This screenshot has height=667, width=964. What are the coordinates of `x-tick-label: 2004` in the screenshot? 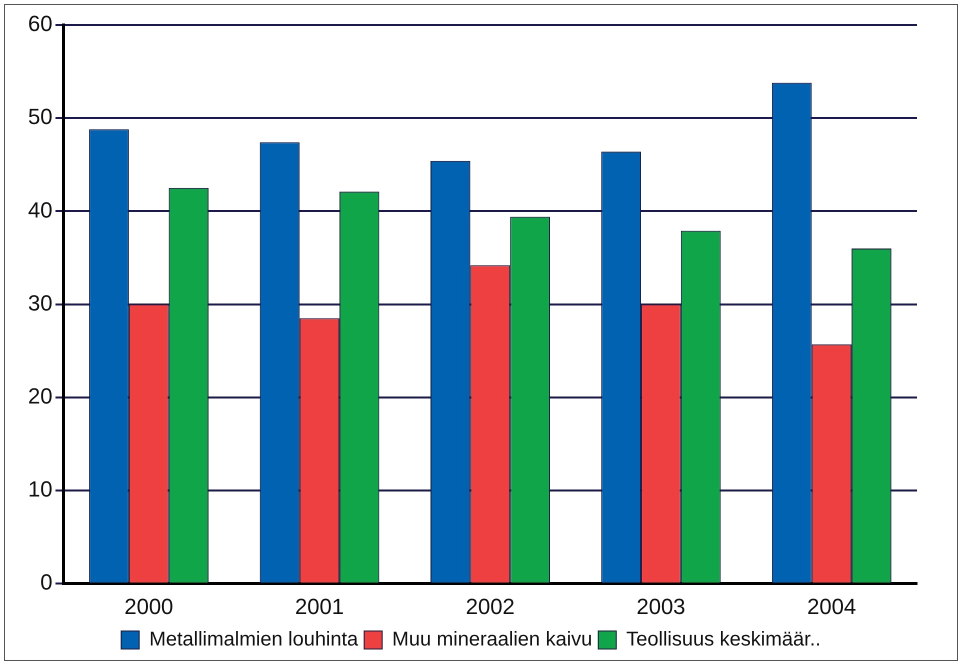 It's located at (831, 606).